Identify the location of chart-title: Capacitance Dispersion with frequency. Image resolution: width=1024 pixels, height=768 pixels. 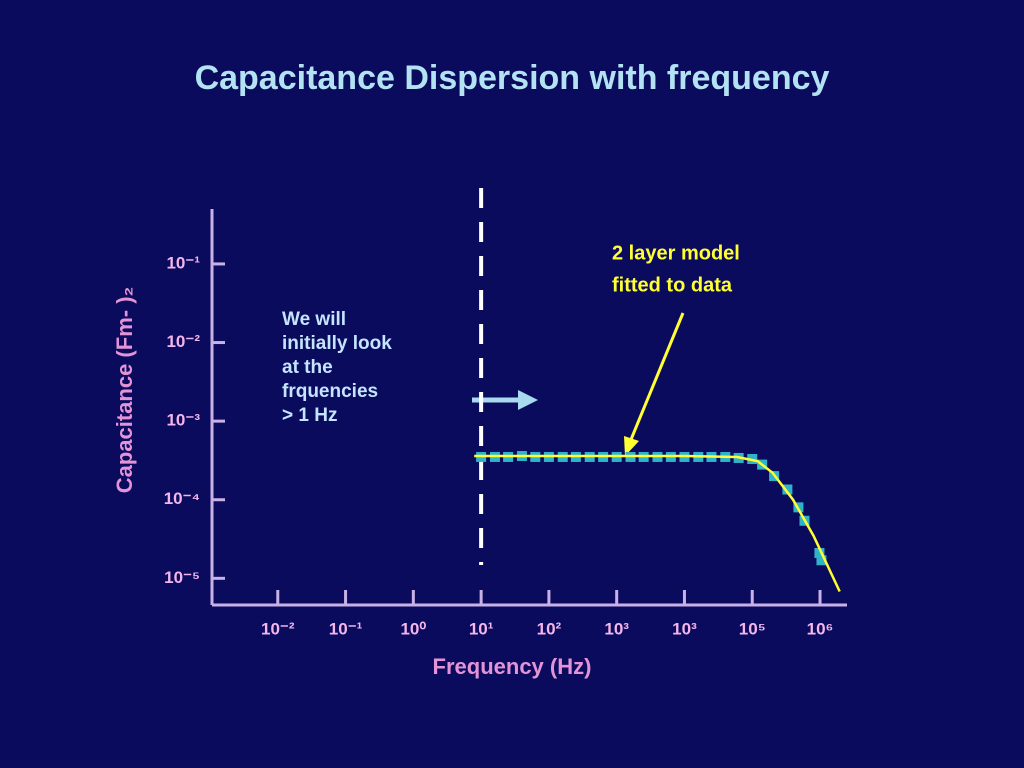
(512, 78).